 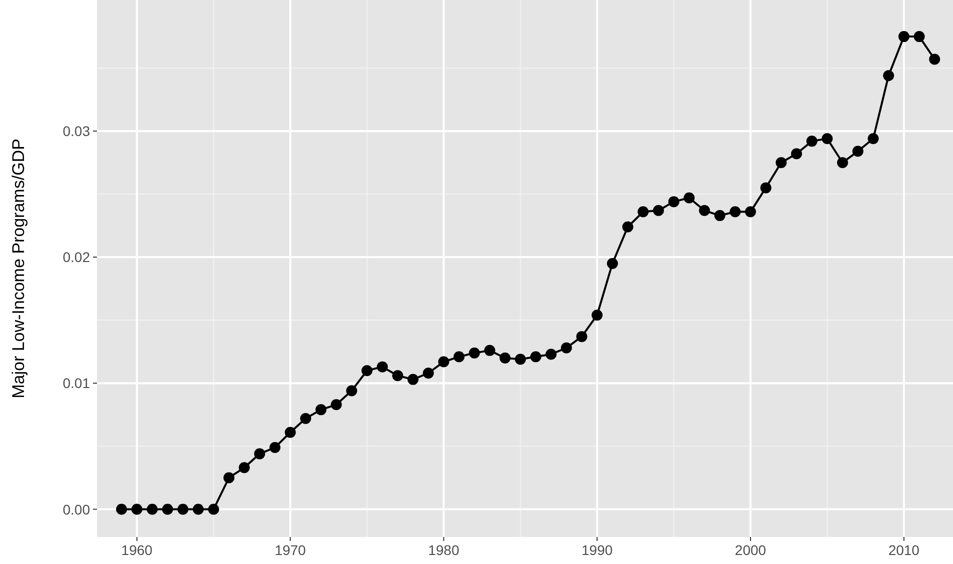 What do you see at coordinates (597, 550) in the screenshot?
I see `x-tick-label: 1990` at bounding box center [597, 550].